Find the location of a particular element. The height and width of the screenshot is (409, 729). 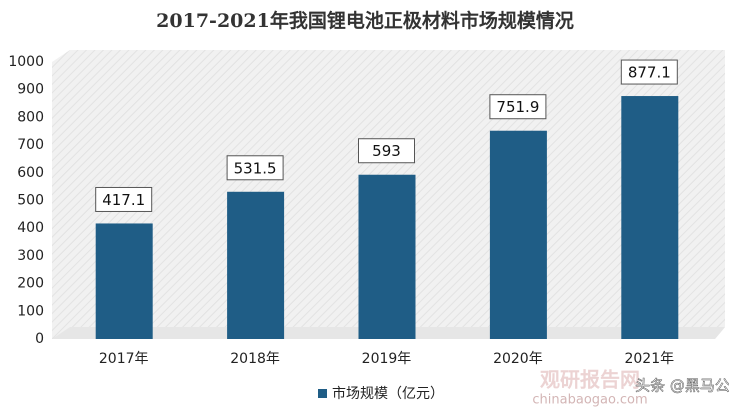

chart-title: 2017-2021年我国锂电池正极材料市场规模情况 is located at coordinates (365, 20).